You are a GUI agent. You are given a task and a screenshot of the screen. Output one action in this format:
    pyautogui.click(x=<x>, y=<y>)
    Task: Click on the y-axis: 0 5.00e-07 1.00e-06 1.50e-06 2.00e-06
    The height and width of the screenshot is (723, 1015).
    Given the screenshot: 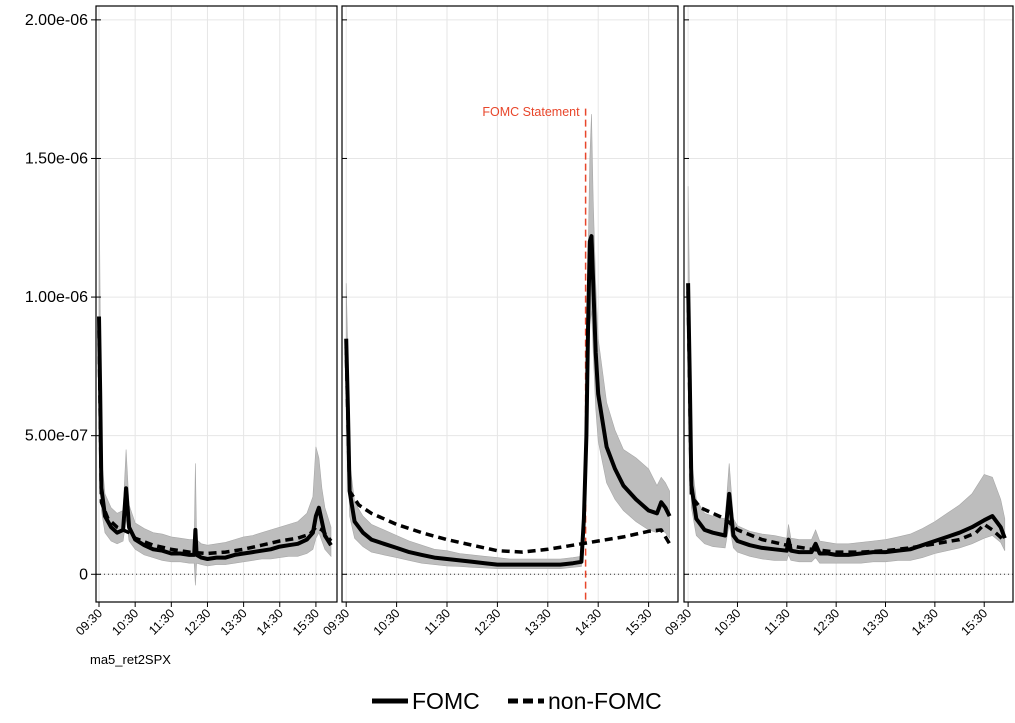 What is the action you would take?
    pyautogui.click(x=60, y=297)
    